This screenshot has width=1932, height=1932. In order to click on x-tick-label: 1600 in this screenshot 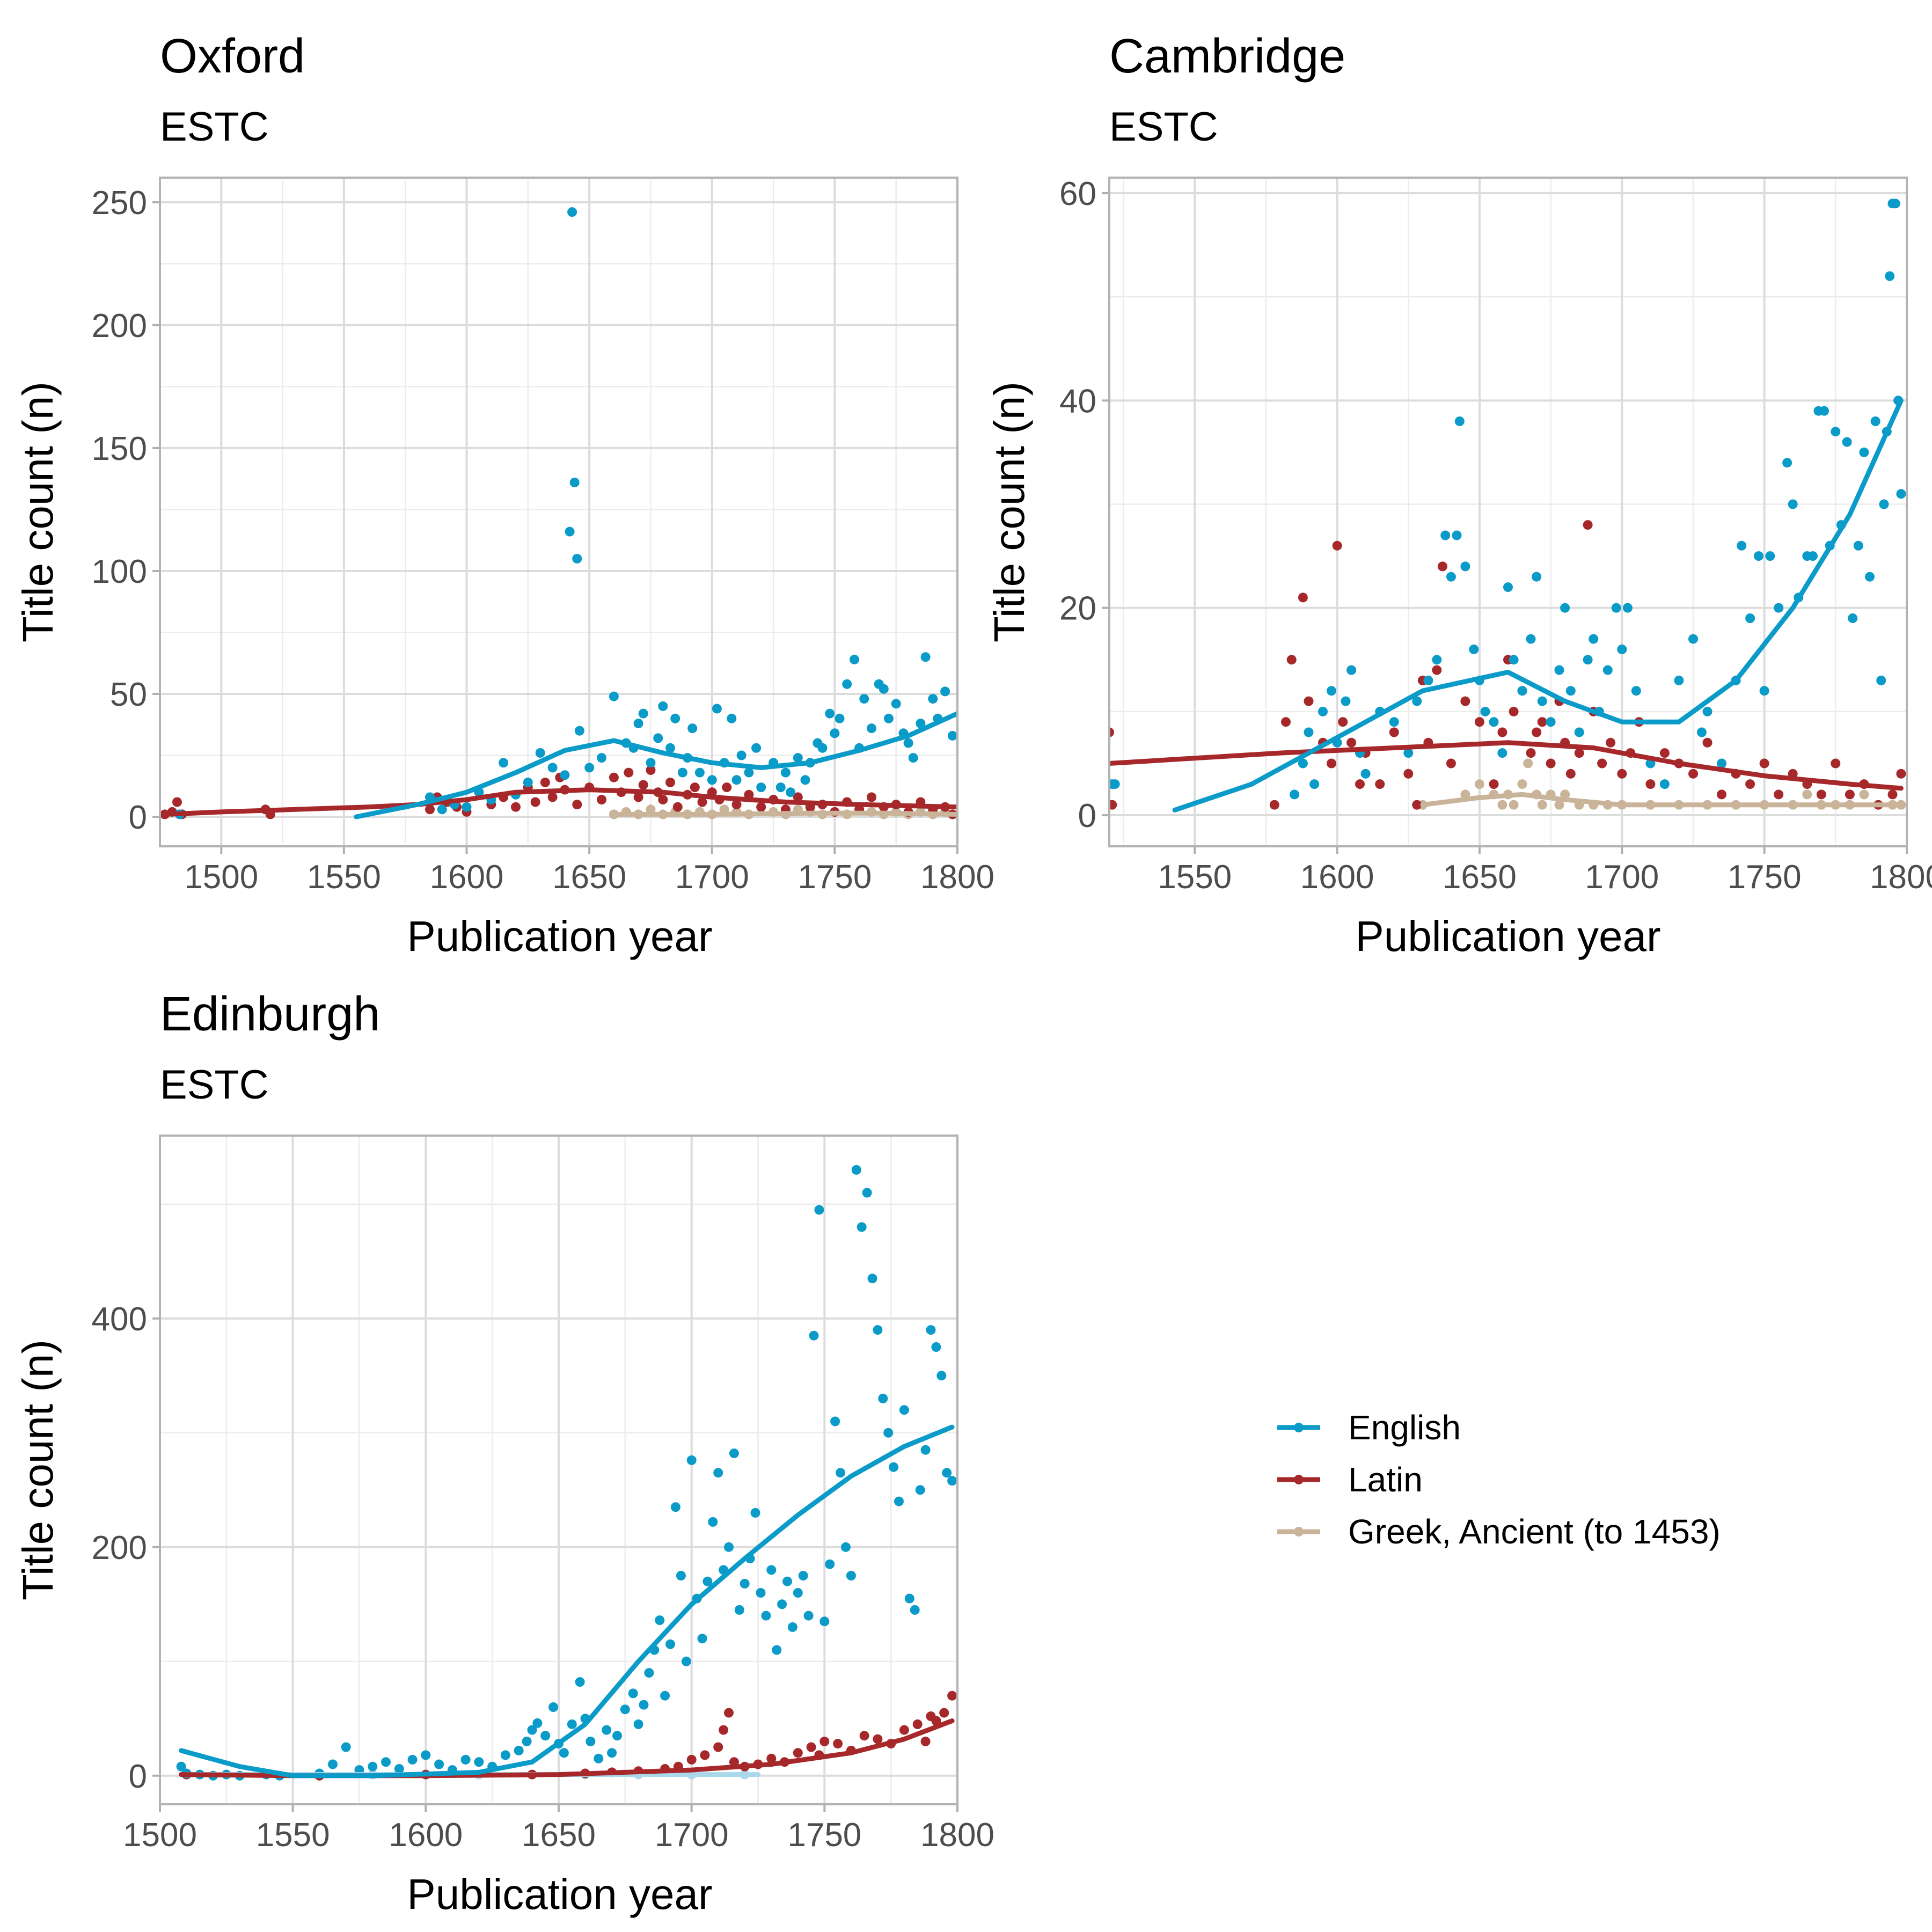, I will do `click(426, 1835)`.